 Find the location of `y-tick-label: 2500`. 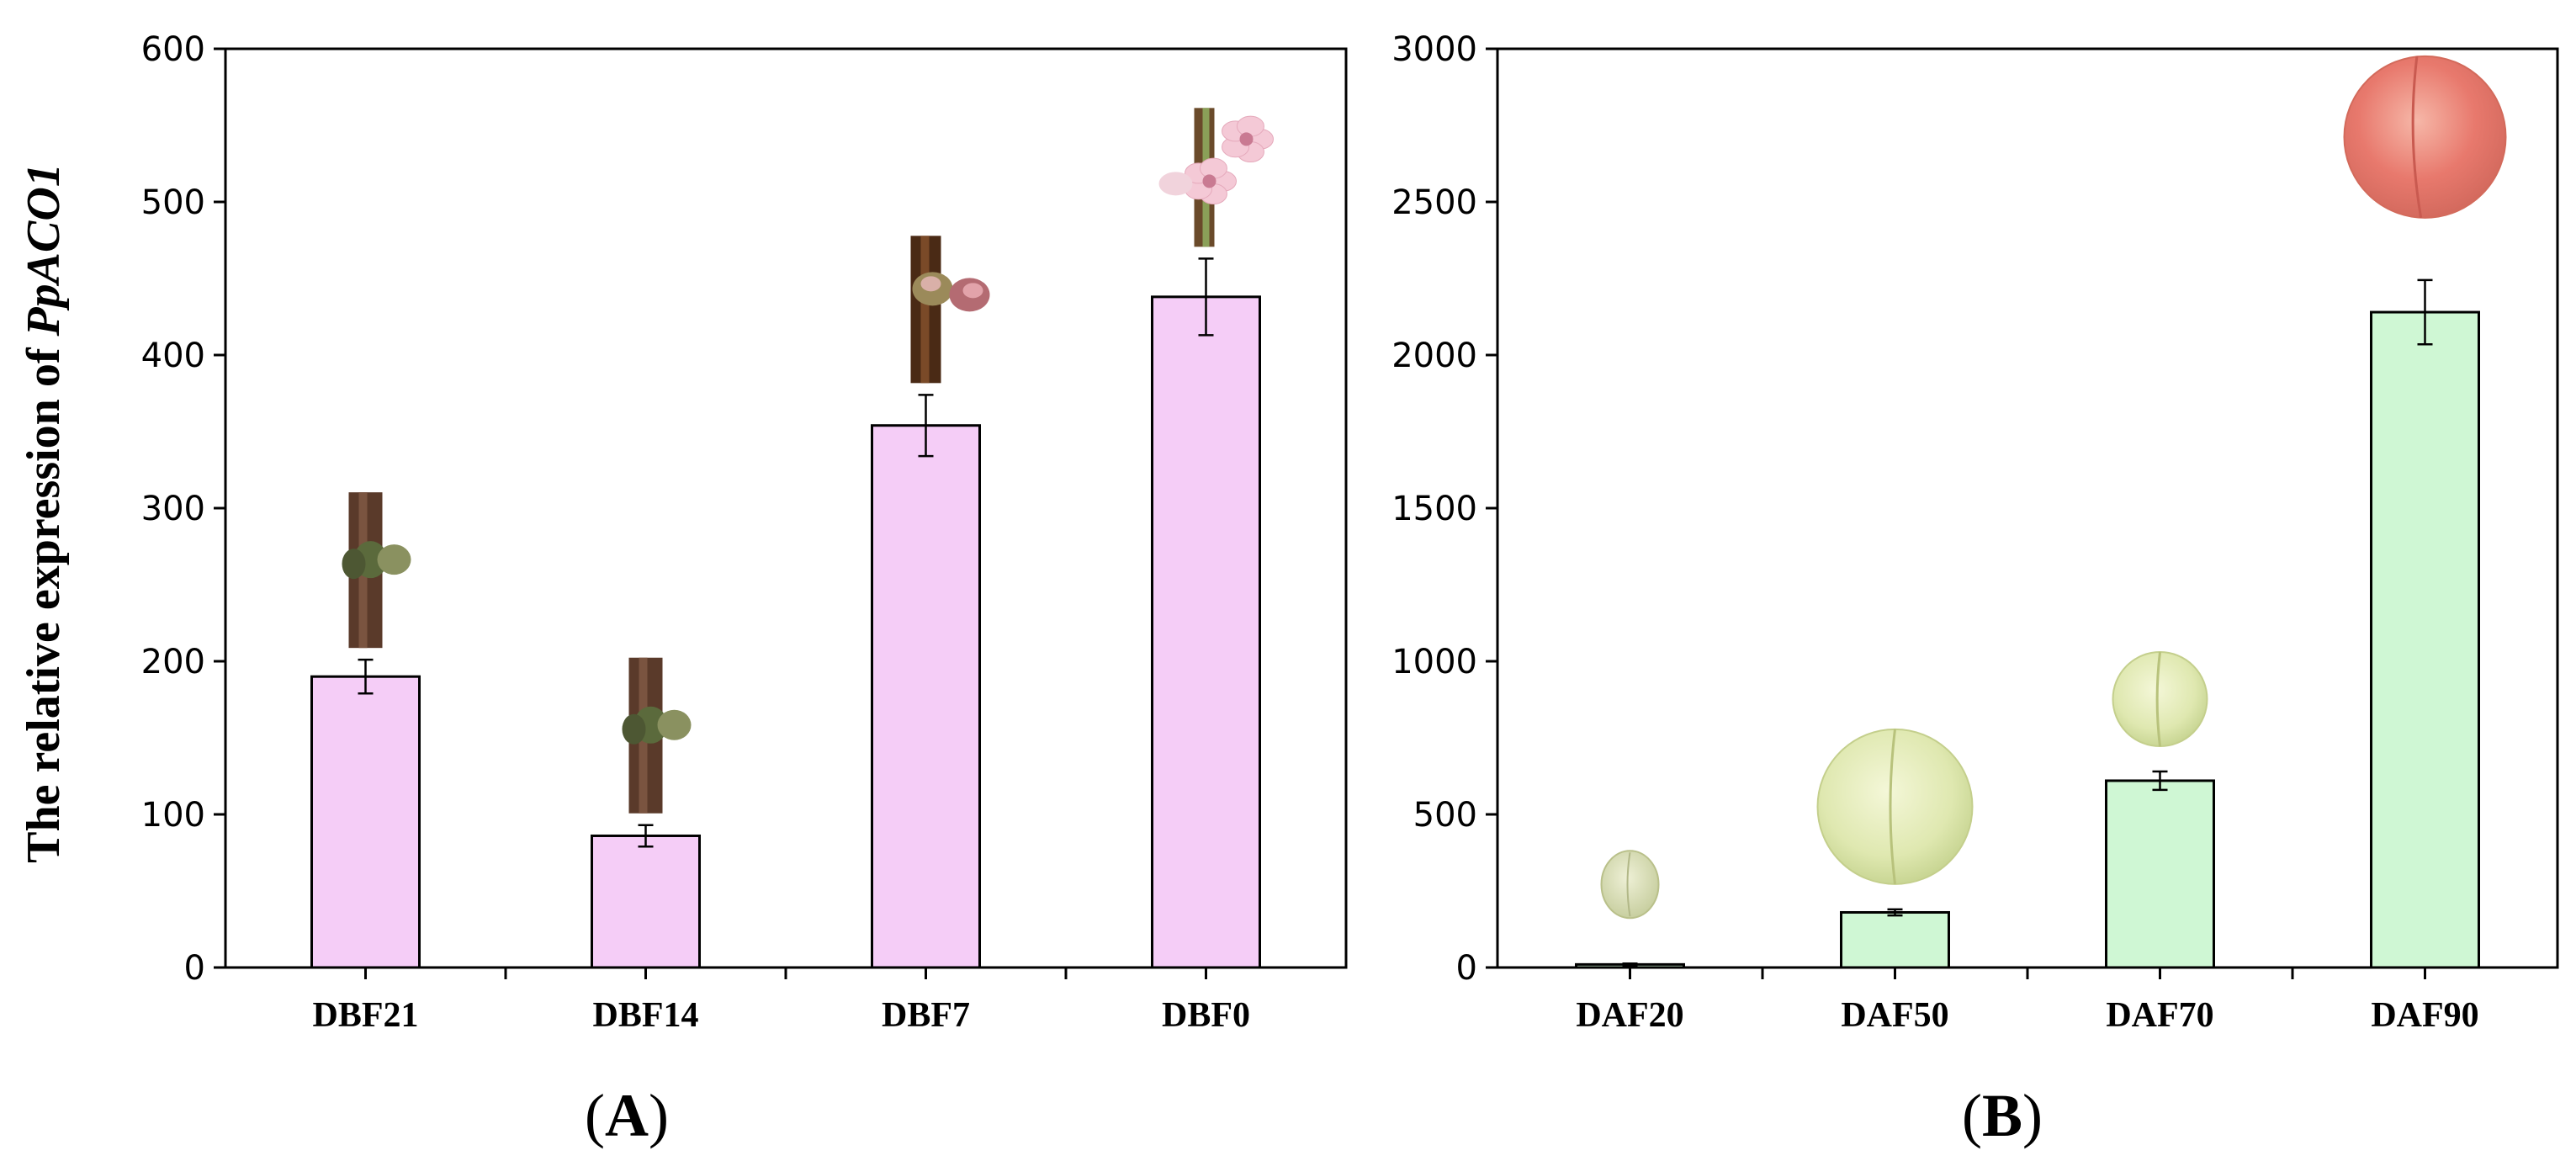

y-tick-label: 2500 is located at coordinates (1434, 202).